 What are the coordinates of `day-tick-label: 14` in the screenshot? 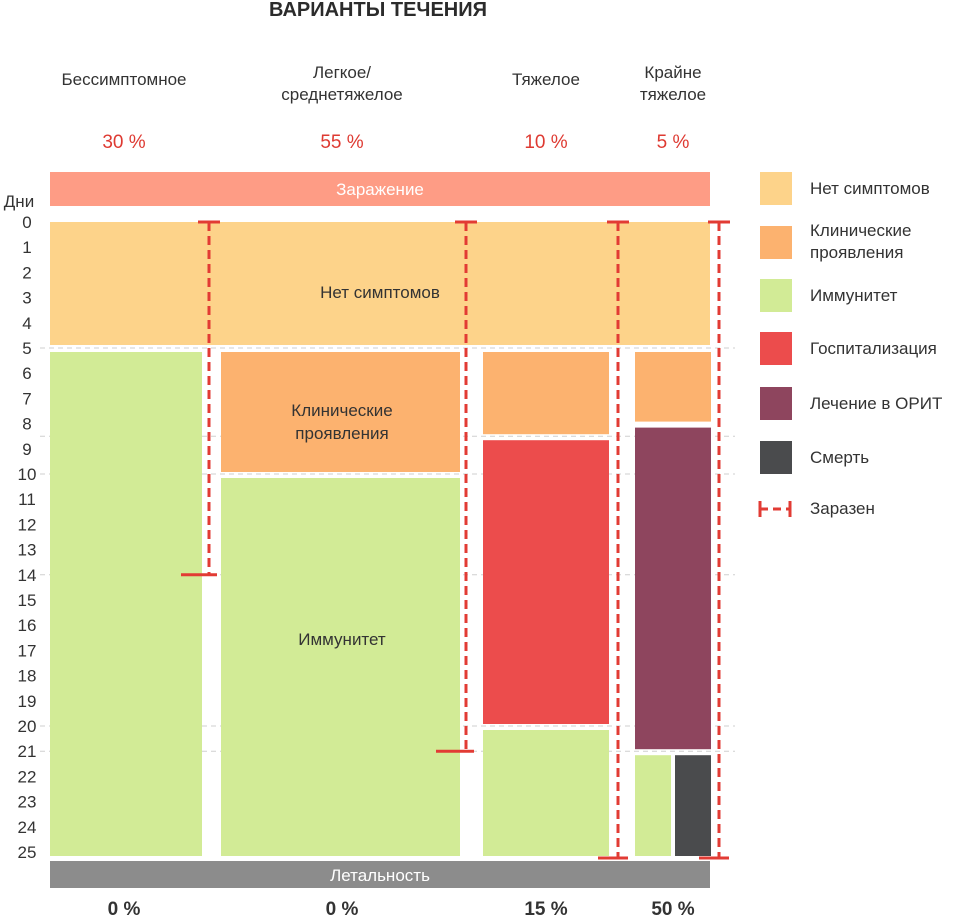 It's located at (27, 575).